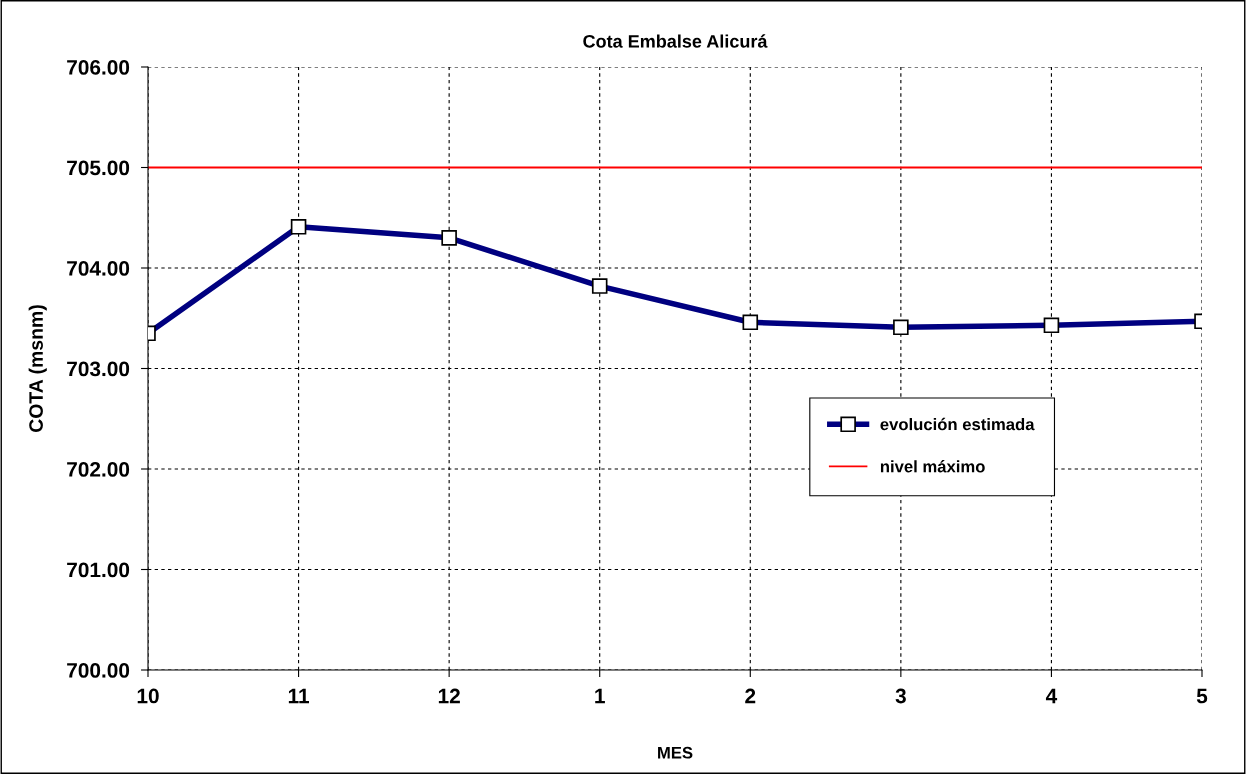 The height and width of the screenshot is (774, 1246). Describe the element at coordinates (1051, 696) in the screenshot. I see `x-tick-label: 4` at that location.